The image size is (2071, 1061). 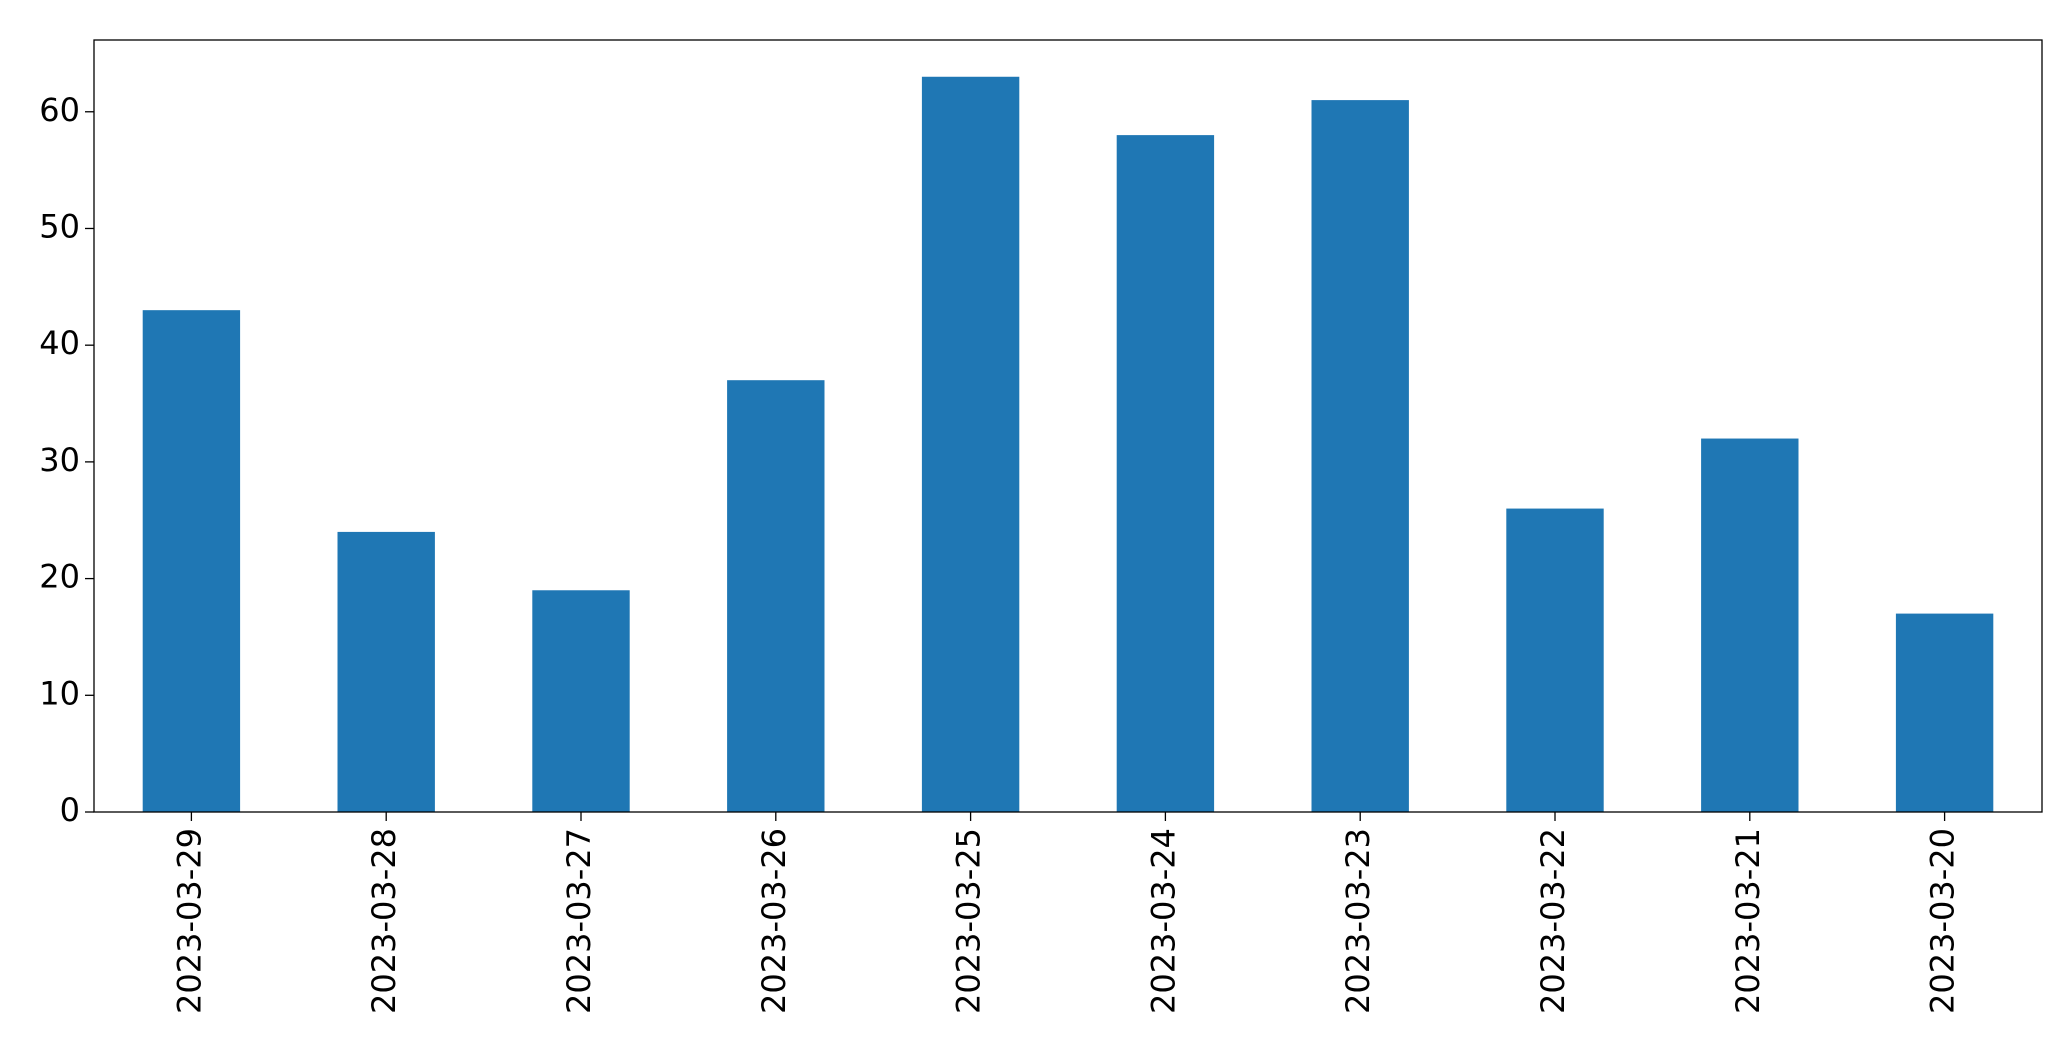 I want to click on x-tick-label: 2023-03-29, so click(x=189, y=921).